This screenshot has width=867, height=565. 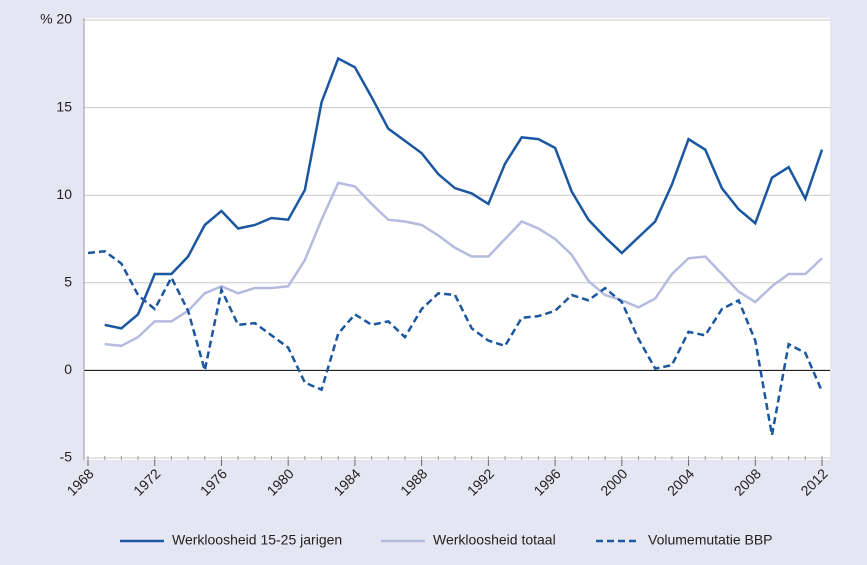 I want to click on y-tick-label: 5, so click(x=68, y=282).